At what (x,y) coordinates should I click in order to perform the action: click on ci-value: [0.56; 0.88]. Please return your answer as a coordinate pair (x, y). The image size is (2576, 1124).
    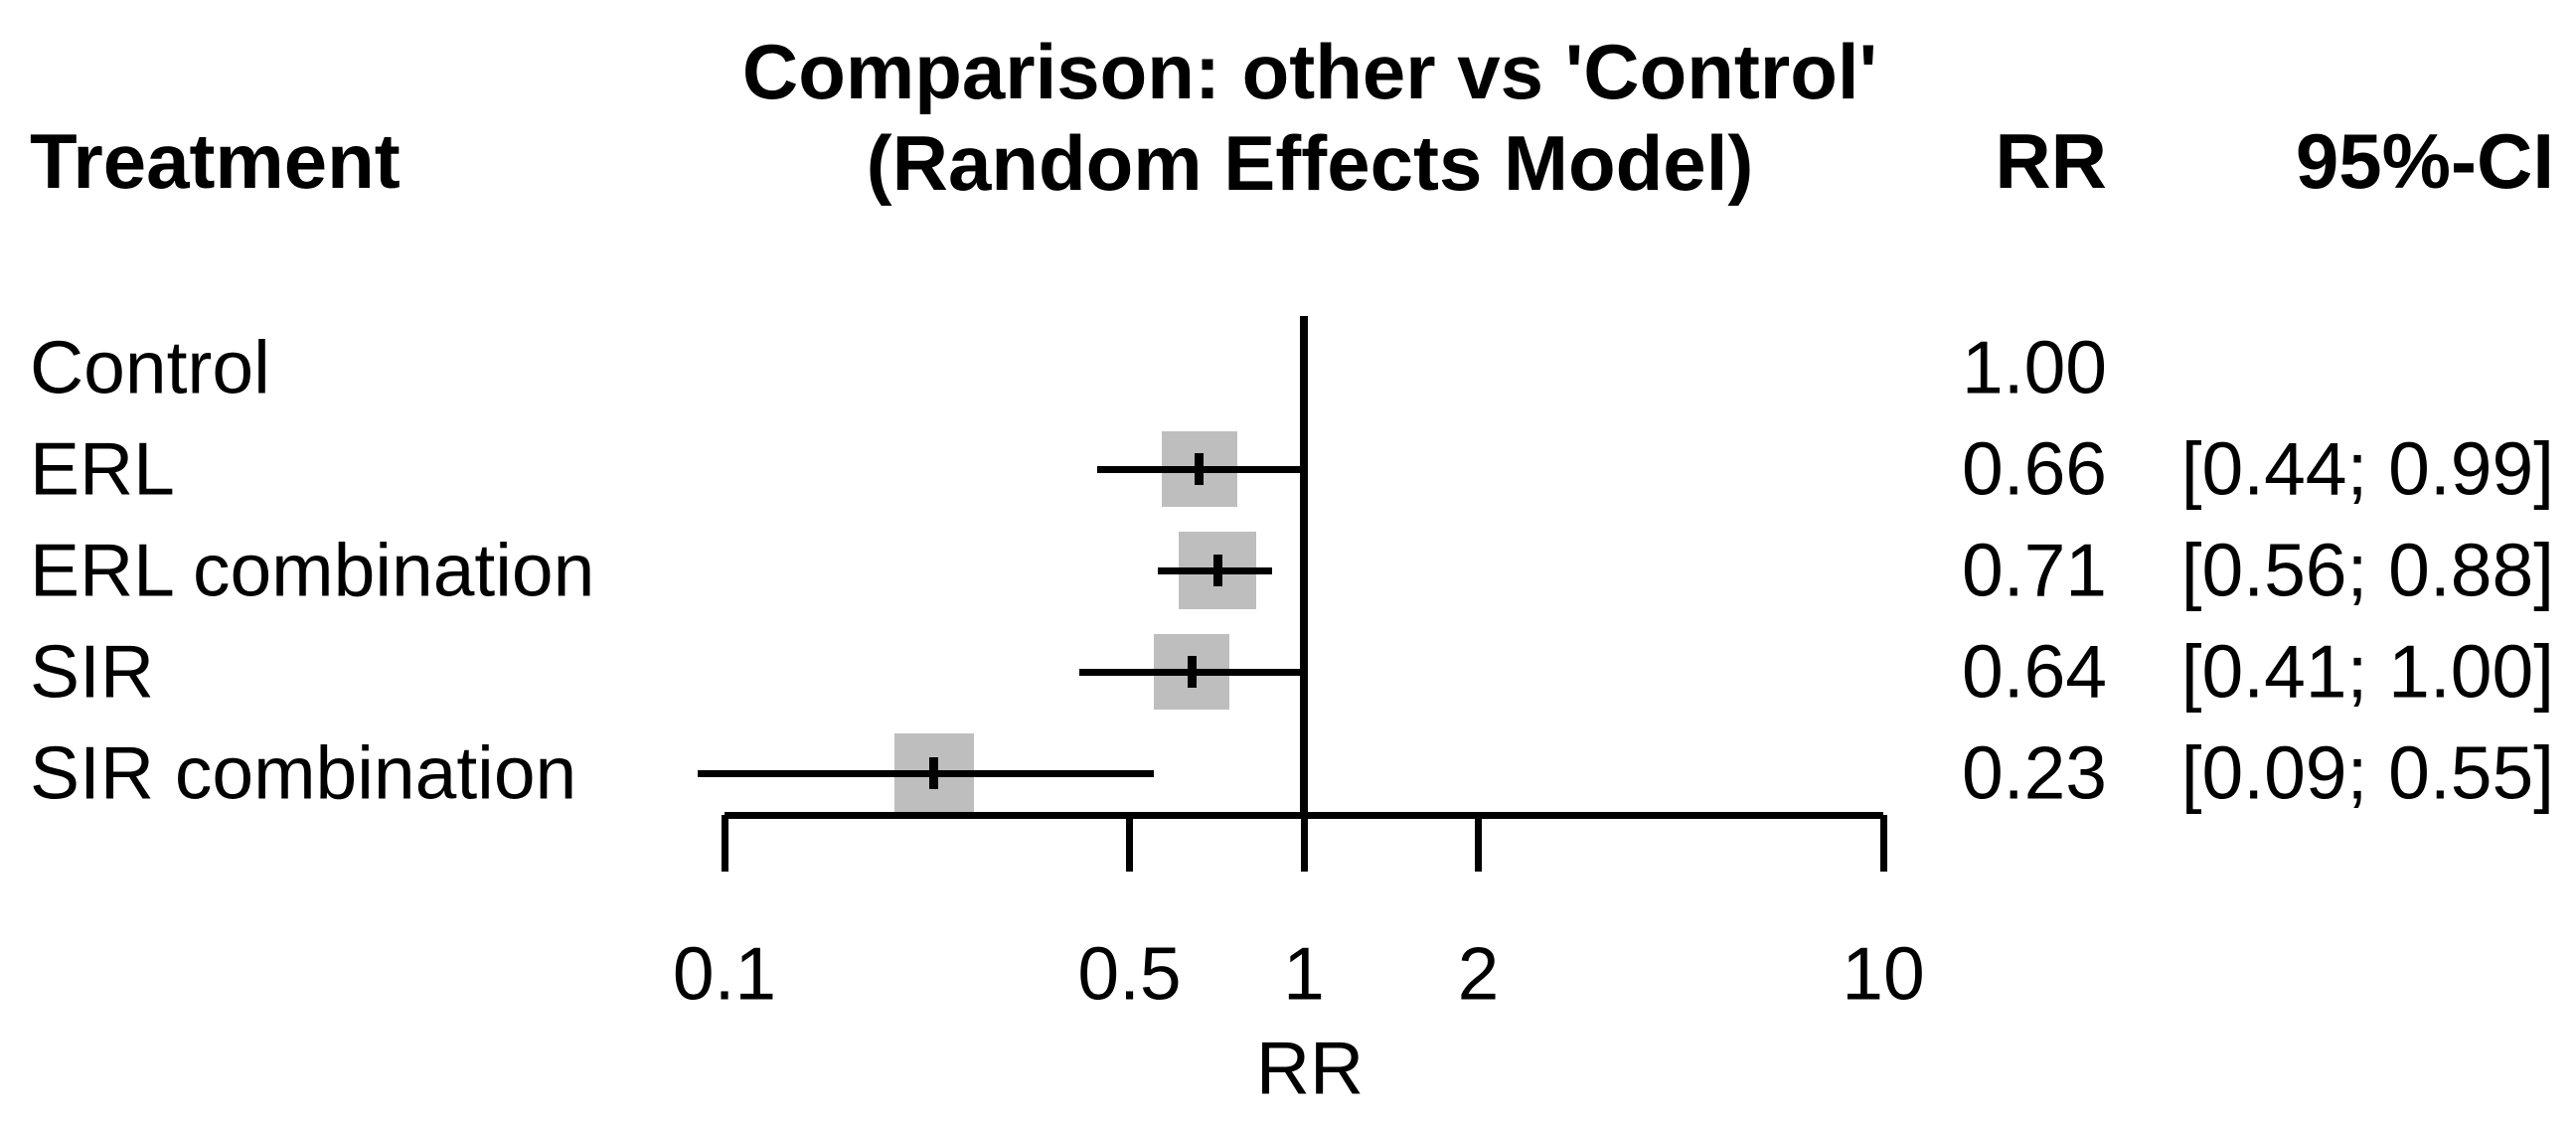
    Looking at the image, I should click on (2367, 570).